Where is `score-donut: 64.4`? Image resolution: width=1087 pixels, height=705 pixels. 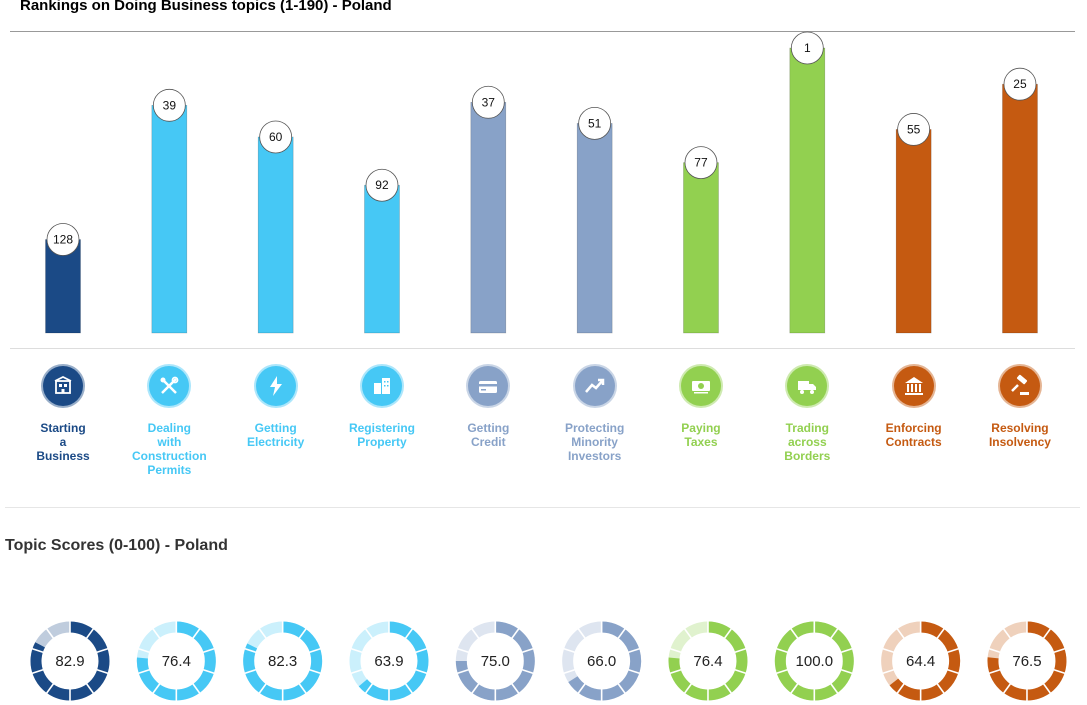
score-donut: 64.4 is located at coordinates (921, 661).